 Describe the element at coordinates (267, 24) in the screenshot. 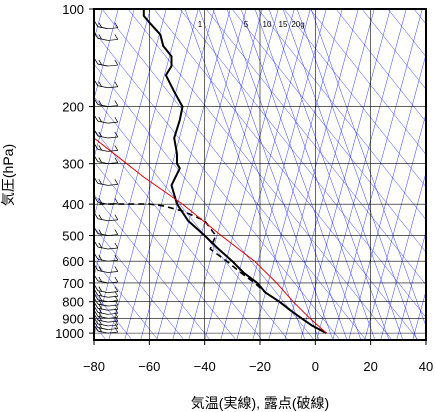

I see `mixing-ratio-label: 10` at that location.